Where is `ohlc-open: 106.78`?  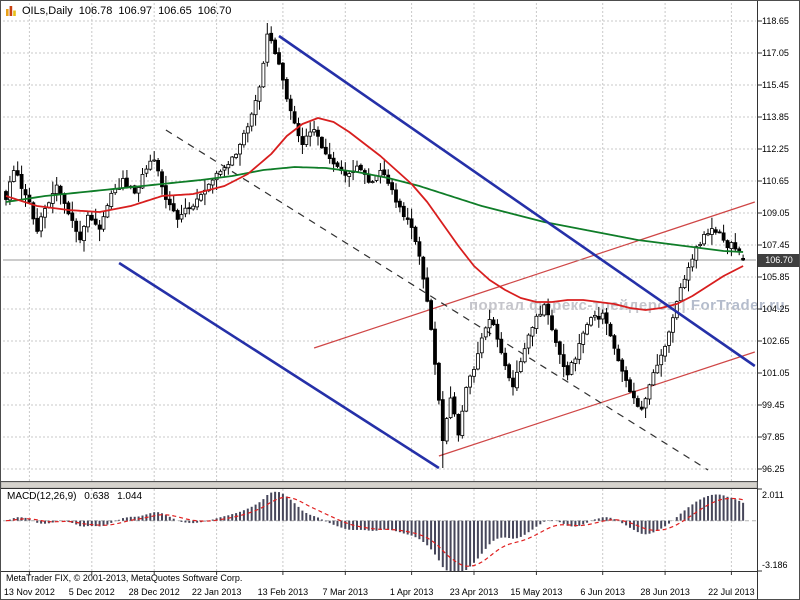
ohlc-open: 106.78 is located at coordinates (95, 11).